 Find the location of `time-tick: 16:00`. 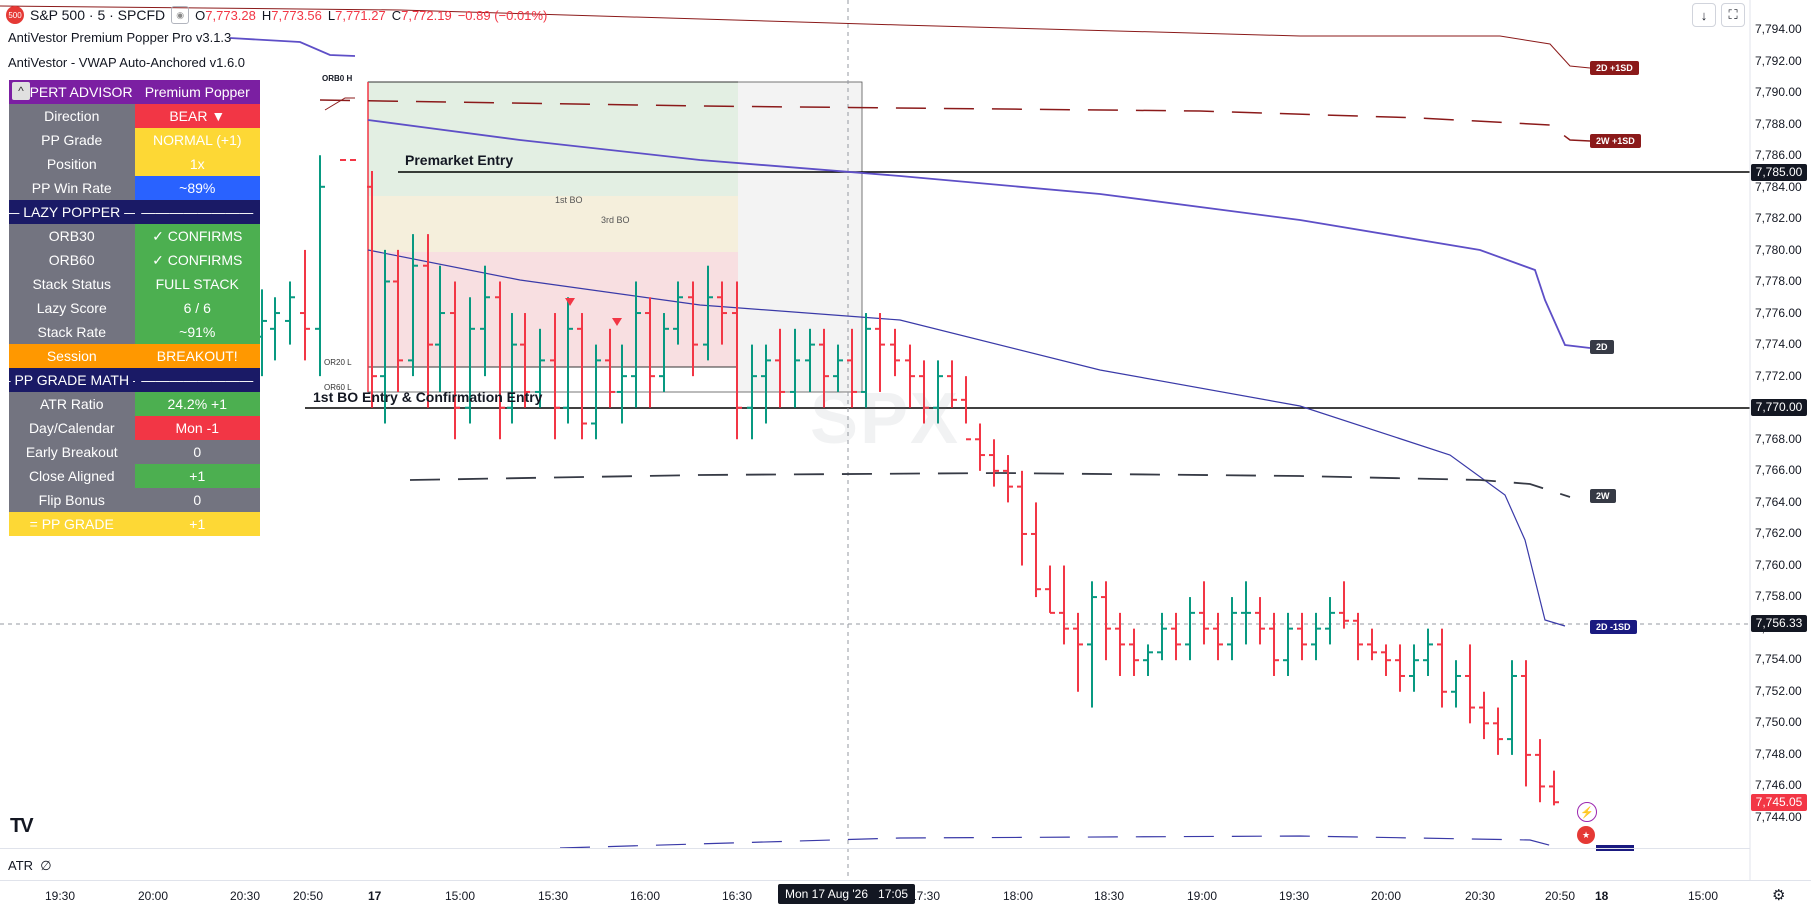

time-tick: 16:00 is located at coordinates (645, 896).